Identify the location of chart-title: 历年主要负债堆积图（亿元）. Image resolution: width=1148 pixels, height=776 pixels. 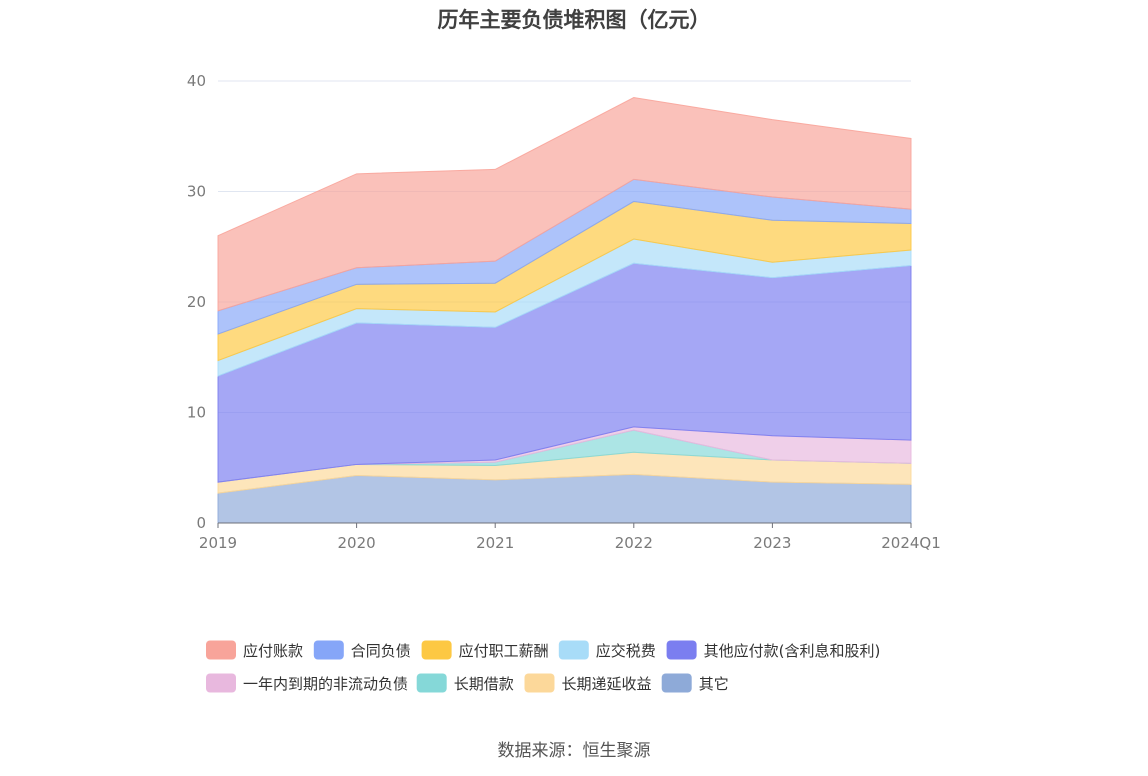
(574, 20).